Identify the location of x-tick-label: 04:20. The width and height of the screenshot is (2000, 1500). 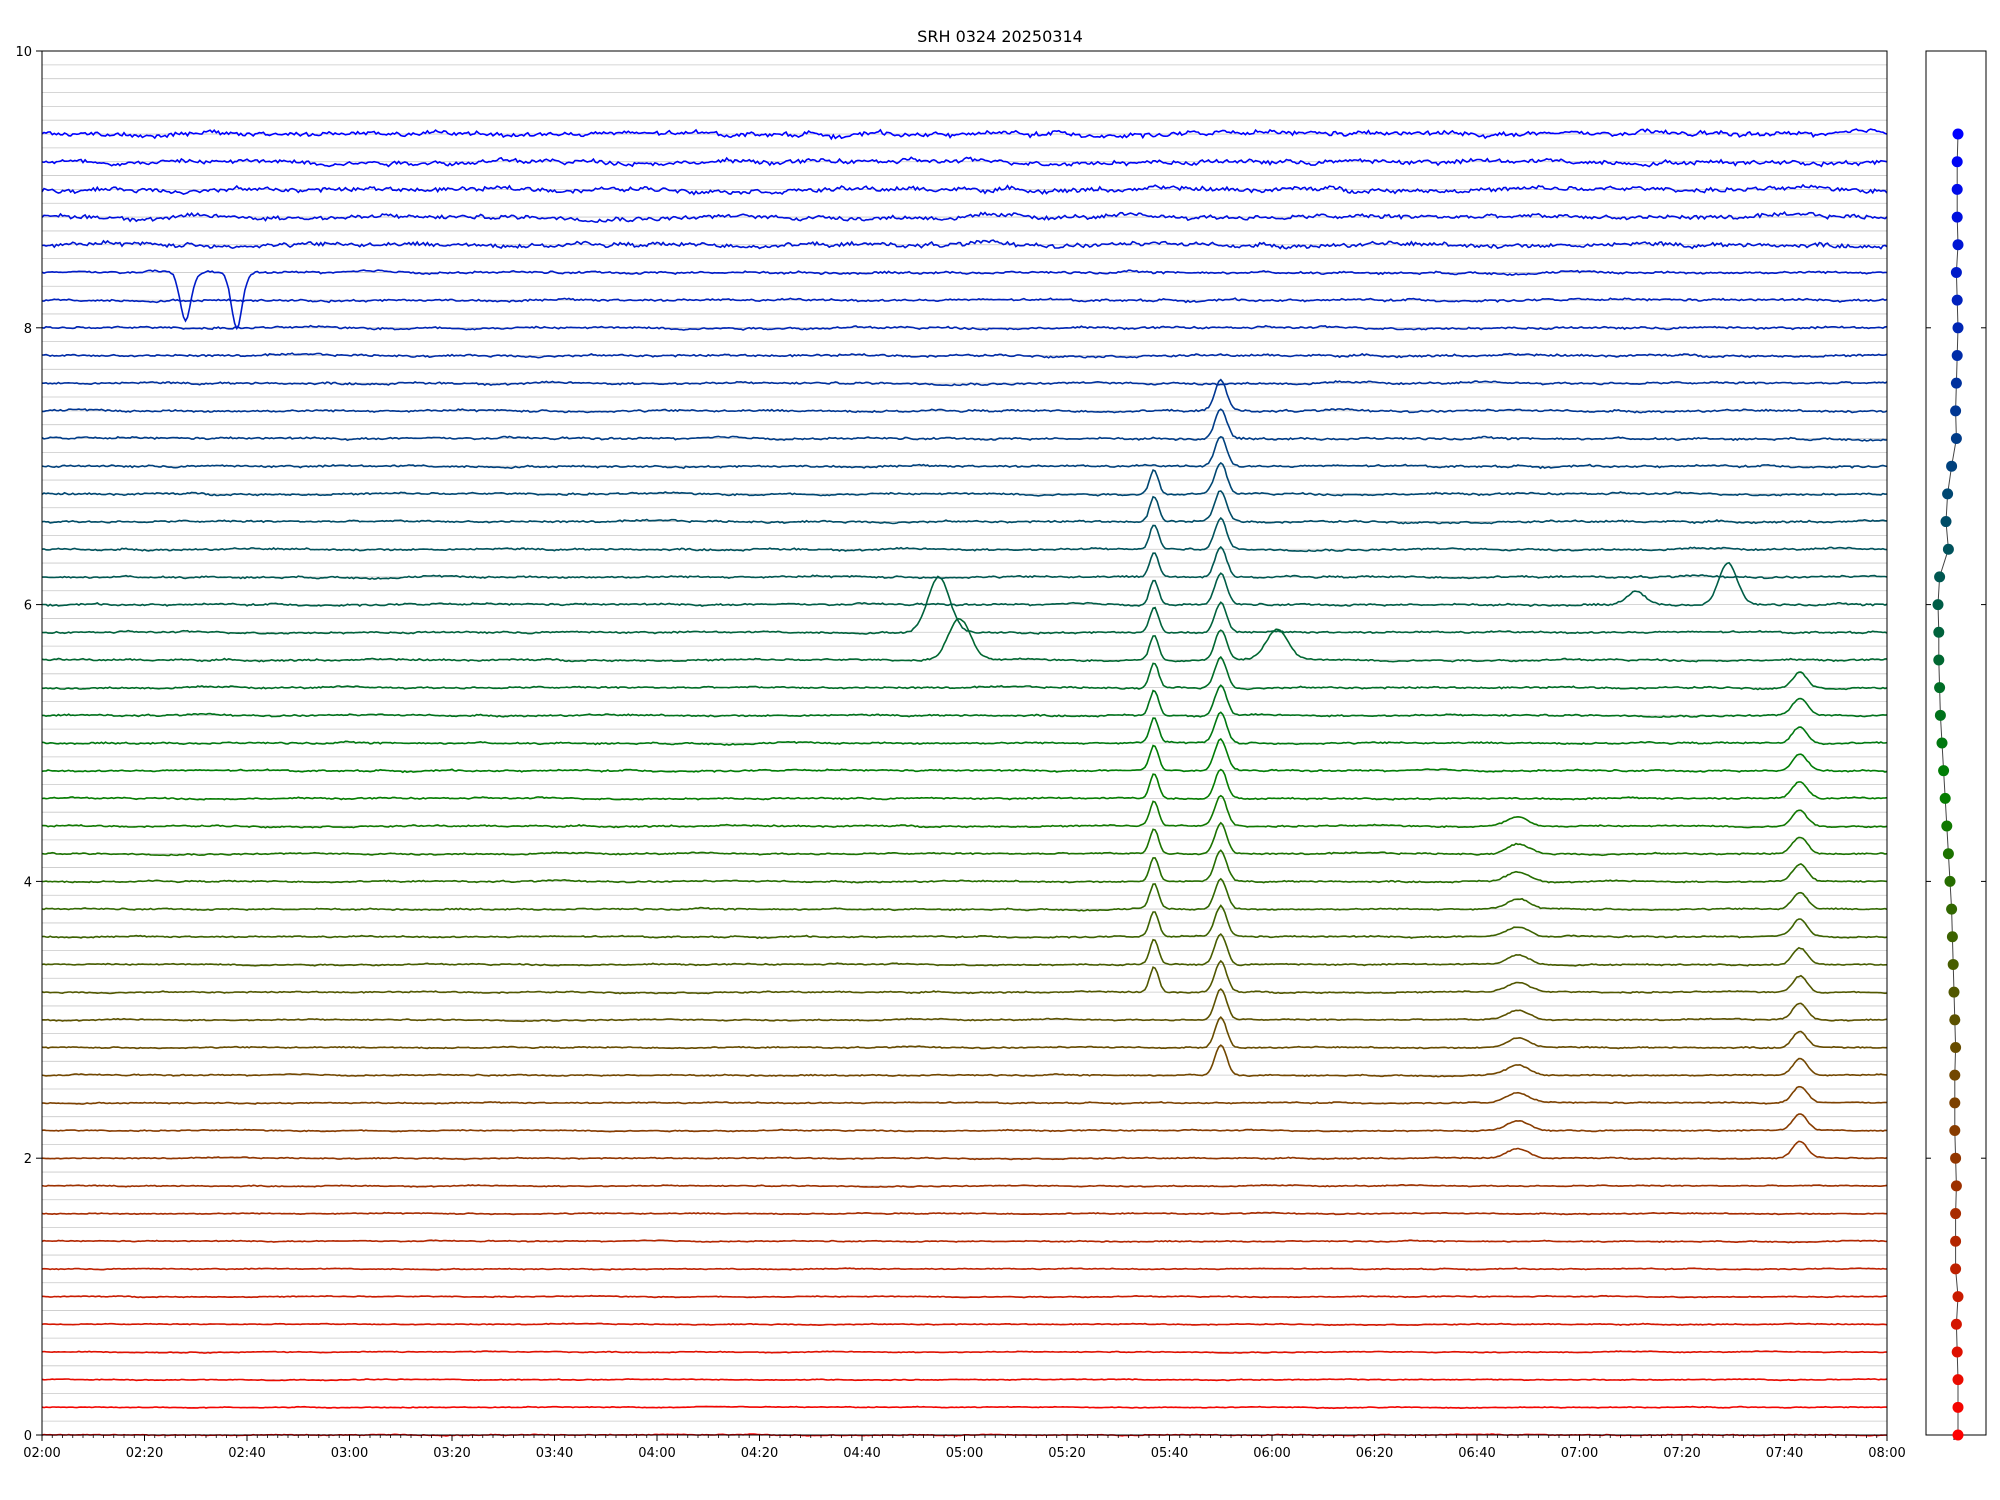
(759, 1453).